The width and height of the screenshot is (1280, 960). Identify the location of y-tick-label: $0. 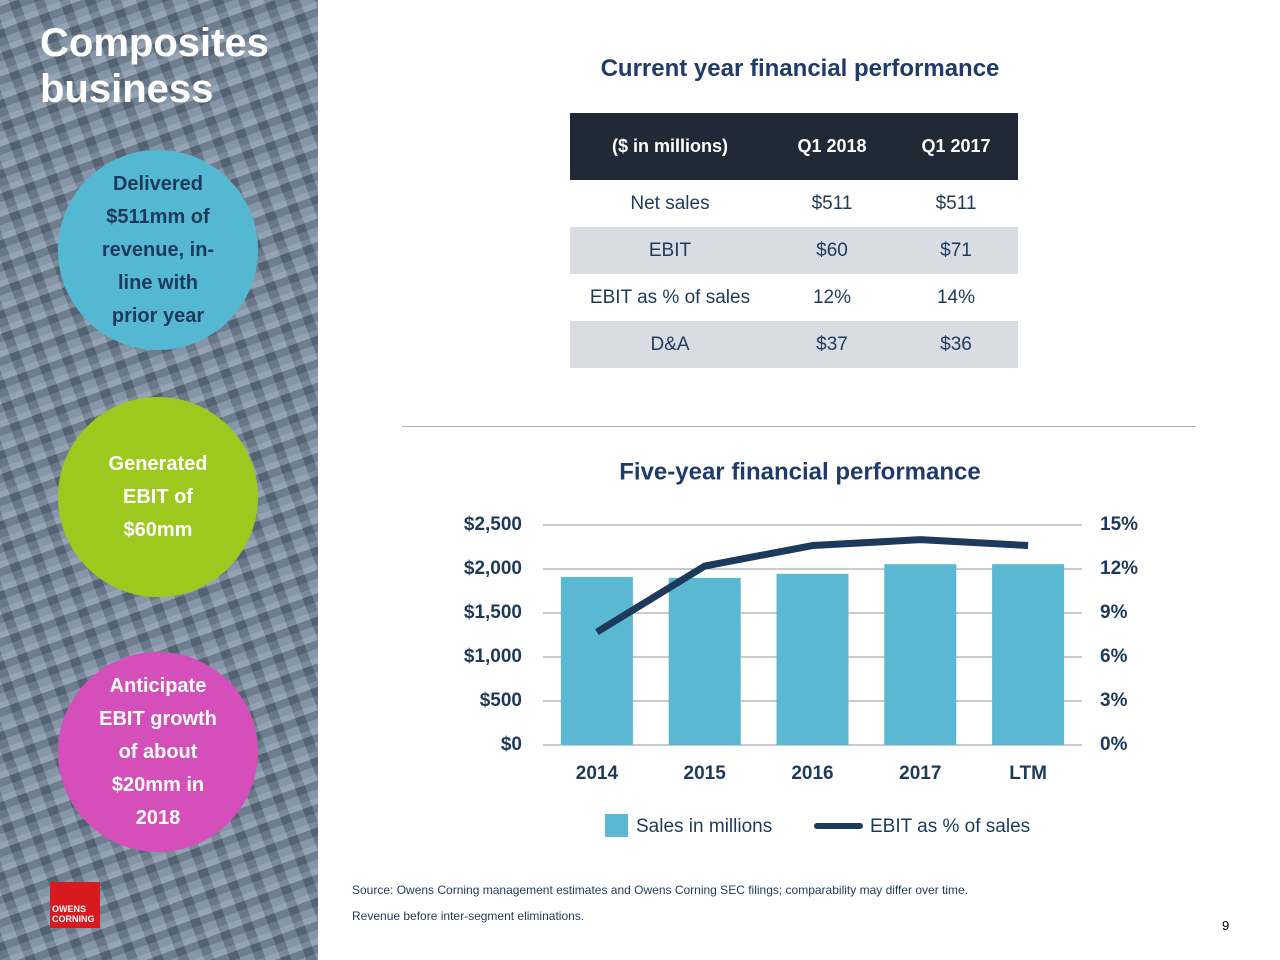
(511, 744).